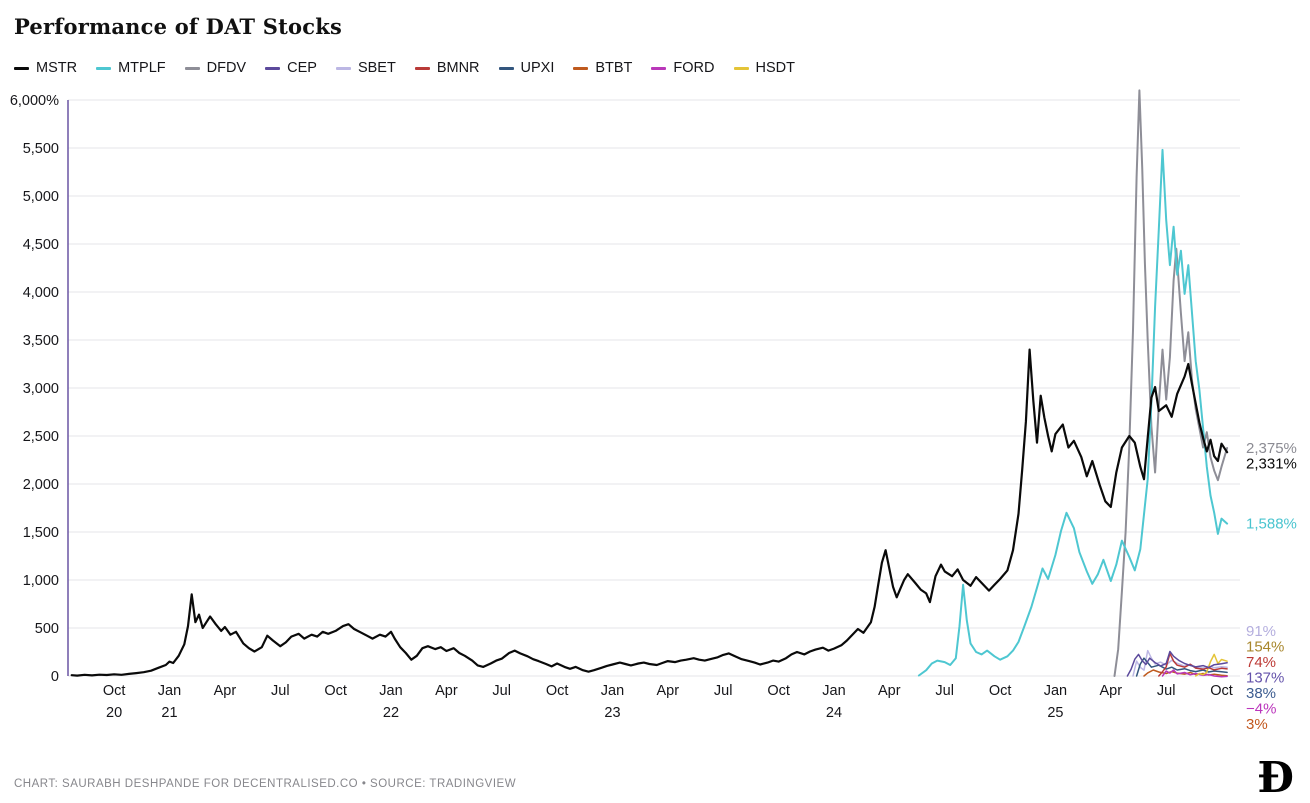 The height and width of the screenshot is (803, 1310). Describe the element at coordinates (1257, 724) in the screenshot. I see `series-end-label: 3%` at that location.